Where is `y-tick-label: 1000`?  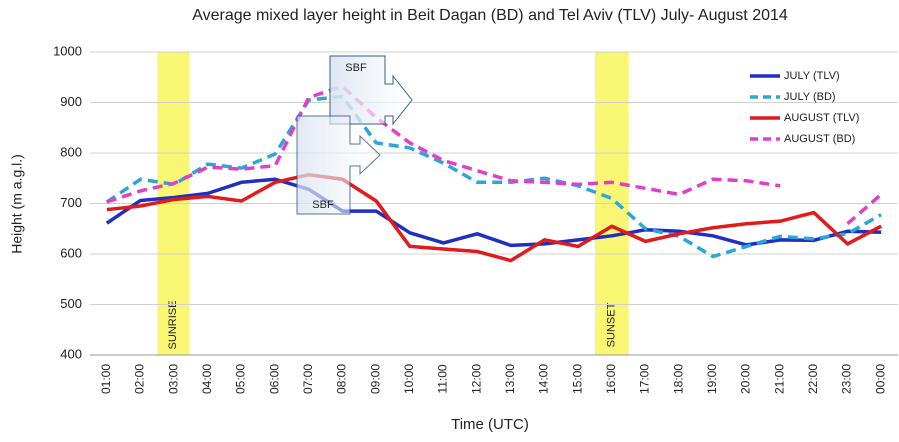
y-tick-label: 1000 is located at coordinates (67, 50).